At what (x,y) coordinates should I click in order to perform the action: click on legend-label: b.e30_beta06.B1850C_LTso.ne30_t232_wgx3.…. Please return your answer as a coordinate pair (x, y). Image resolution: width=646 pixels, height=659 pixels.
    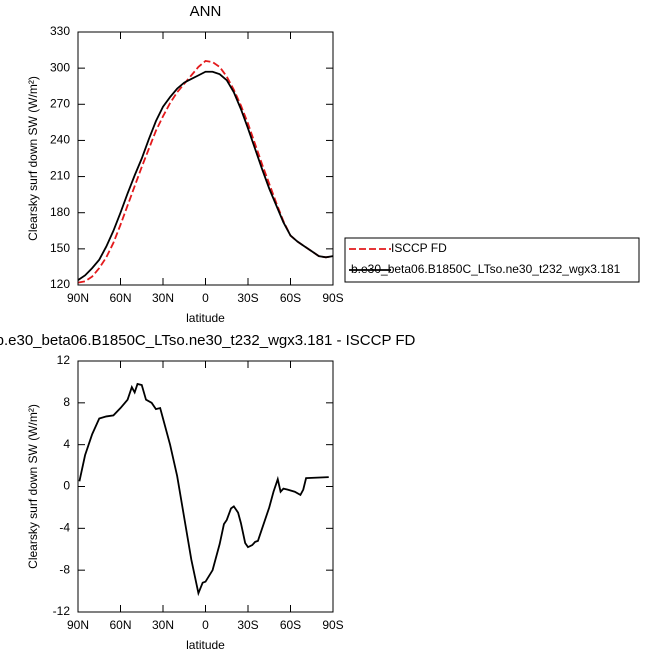
    Looking at the image, I should click on (486, 269).